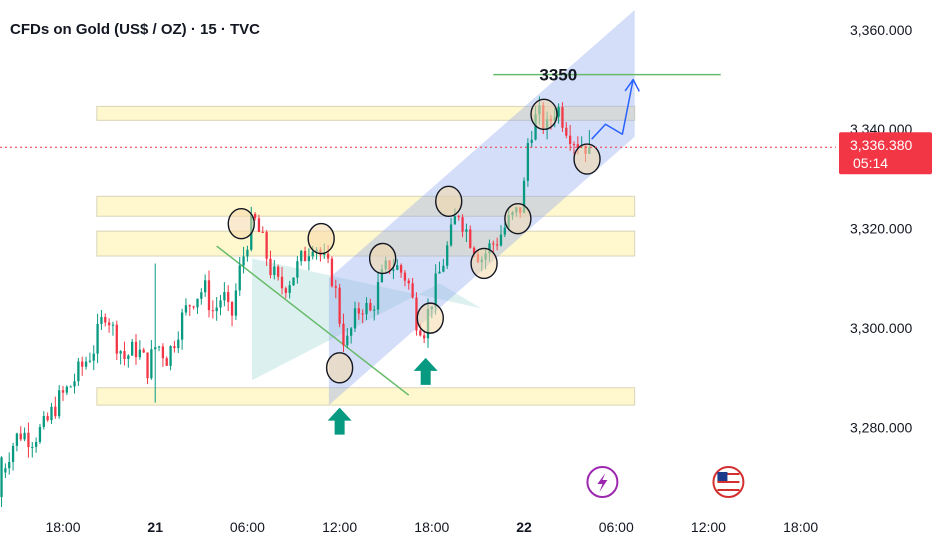 The height and width of the screenshot is (550, 932). I want to click on chart-title: CFDs on Gold (US$ / OZ) · 15 · TVC, so click(135, 29).